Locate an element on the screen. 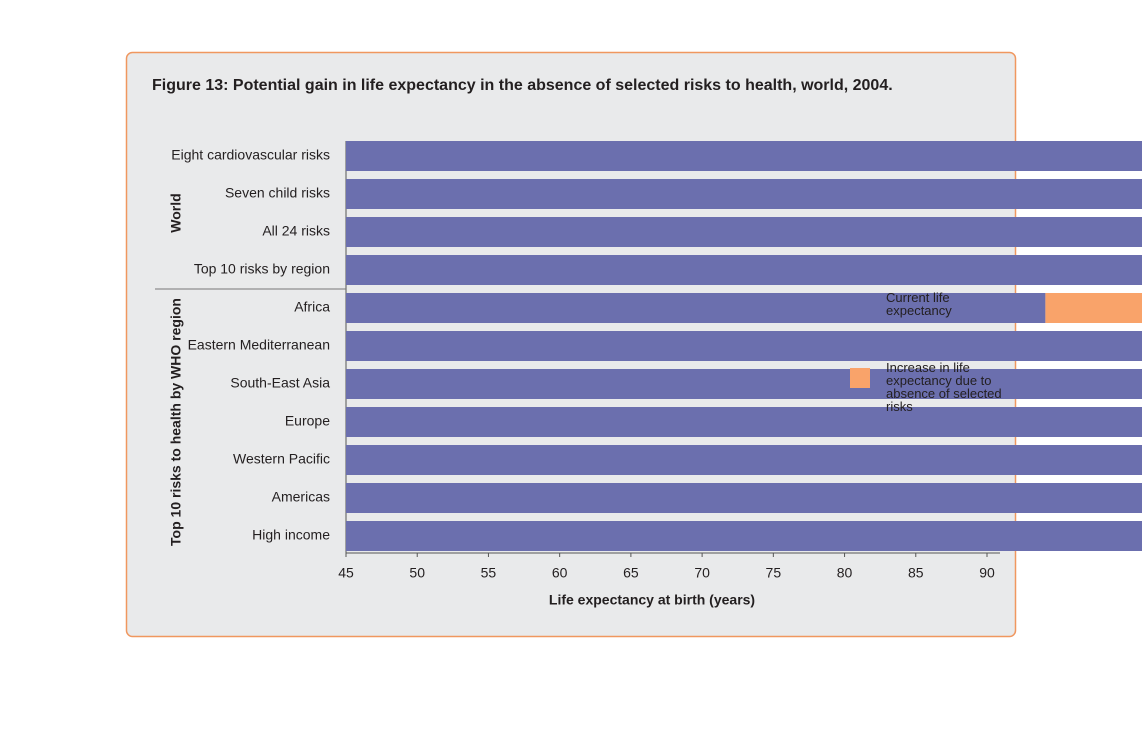 The height and width of the screenshot is (744, 1142). y-tick-label: Africa is located at coordinates (312, 307).